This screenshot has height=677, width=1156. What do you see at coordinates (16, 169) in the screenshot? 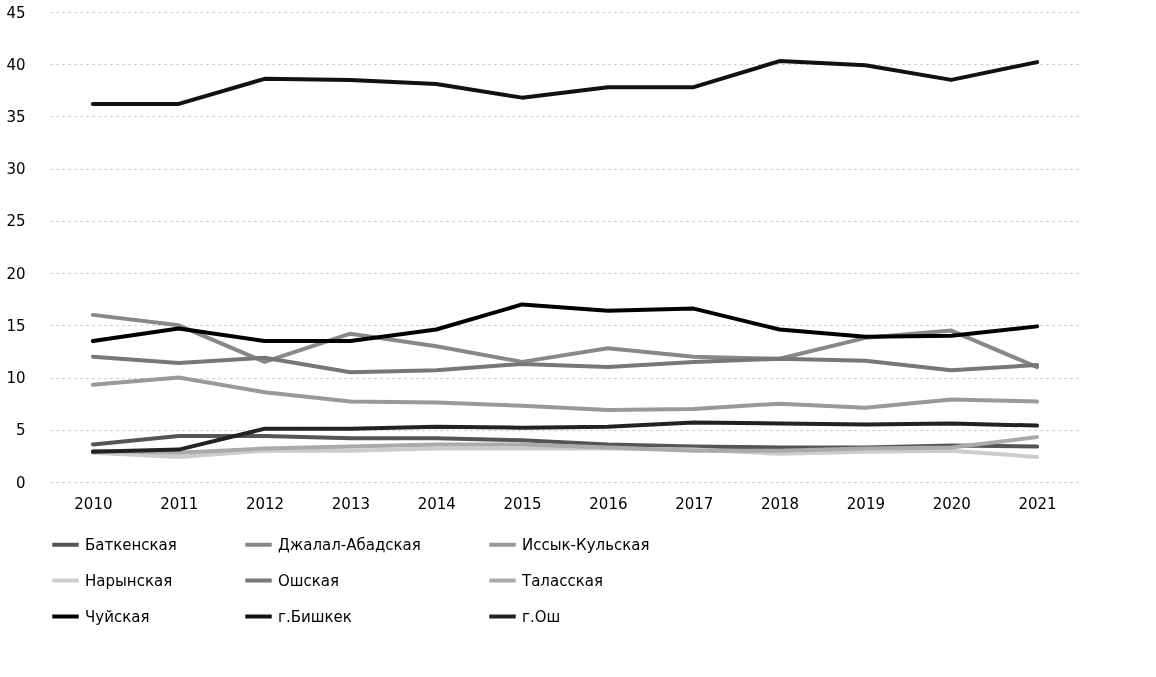
I see `y-tick-label: 30` at bounding box center [16, 169].